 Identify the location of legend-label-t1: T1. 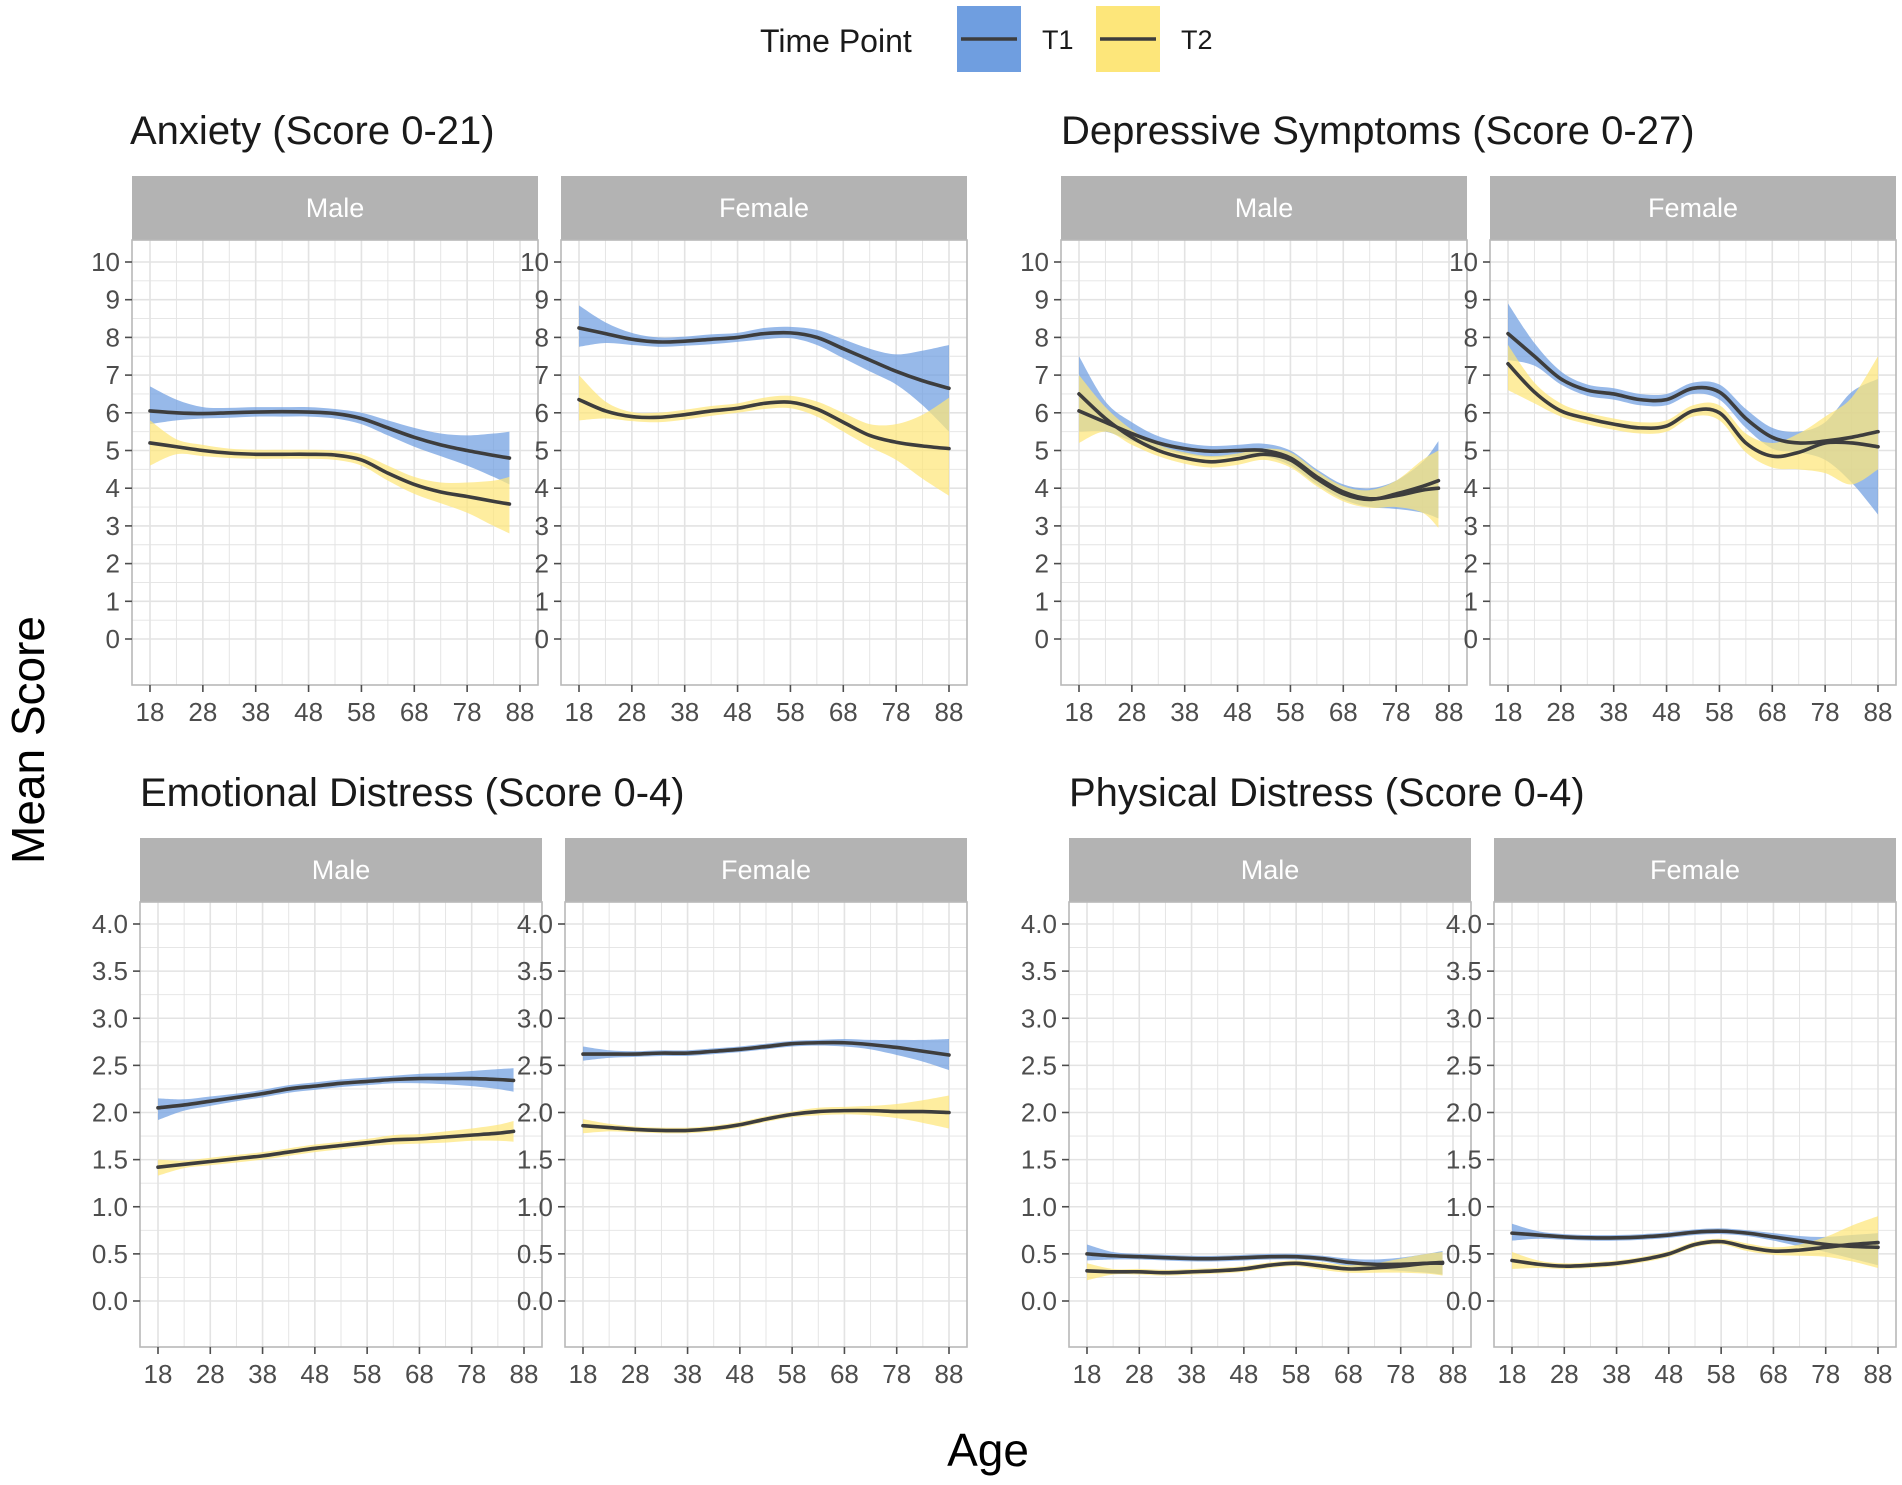
(1058, 40).